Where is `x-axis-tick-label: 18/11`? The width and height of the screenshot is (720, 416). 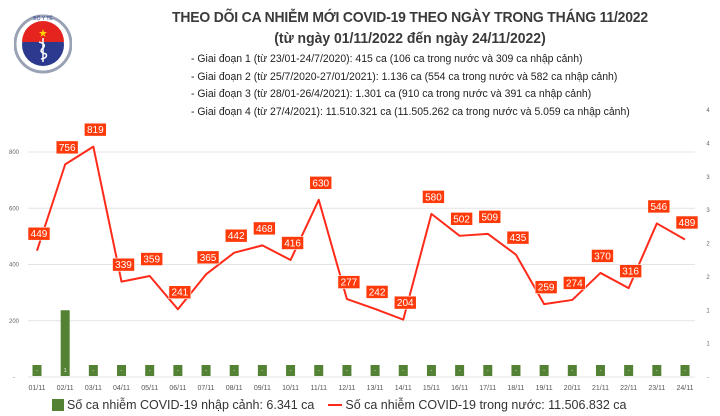
x-axis-tick-label: 18/11 is located at coordinates (515, 388).